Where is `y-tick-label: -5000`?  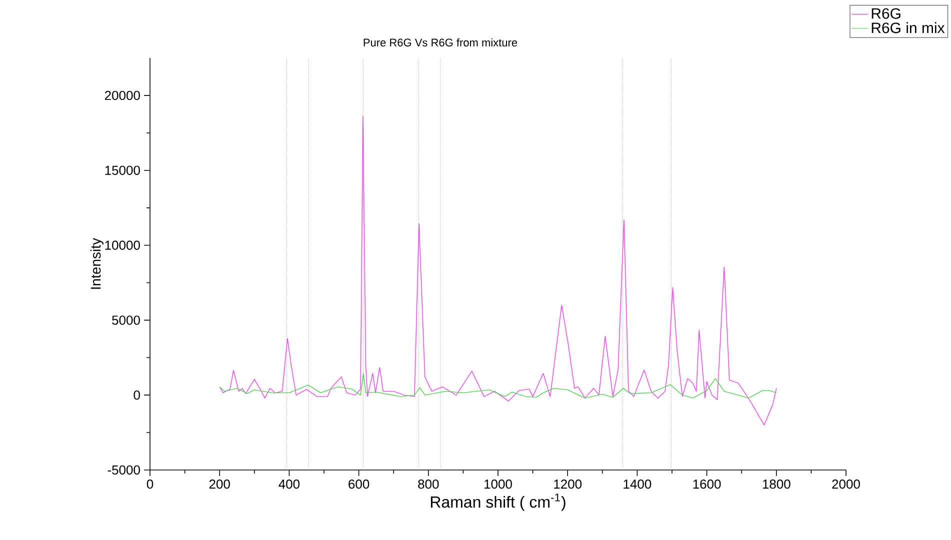
y-tick-label: -5000 is located at coordinates (124, 470).